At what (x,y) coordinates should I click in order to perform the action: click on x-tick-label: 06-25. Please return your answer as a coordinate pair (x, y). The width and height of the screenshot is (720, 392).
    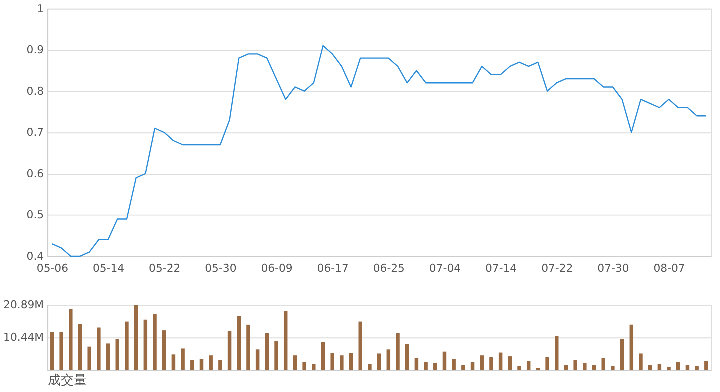
    Looking at the image, I should click on (389, 268).